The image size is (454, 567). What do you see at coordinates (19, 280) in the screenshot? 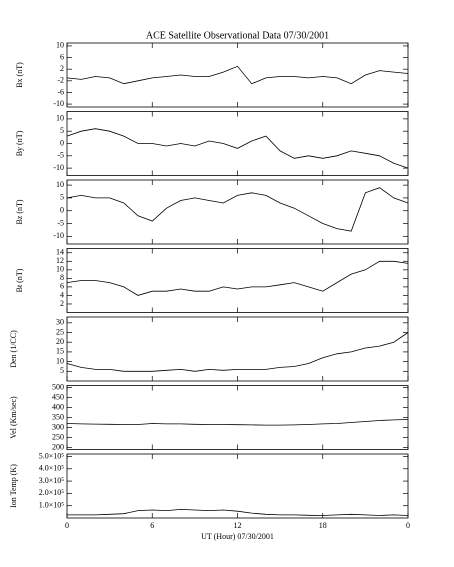
I see `y-axis-label: Bt (nT)` at bounding box center [19, 280].